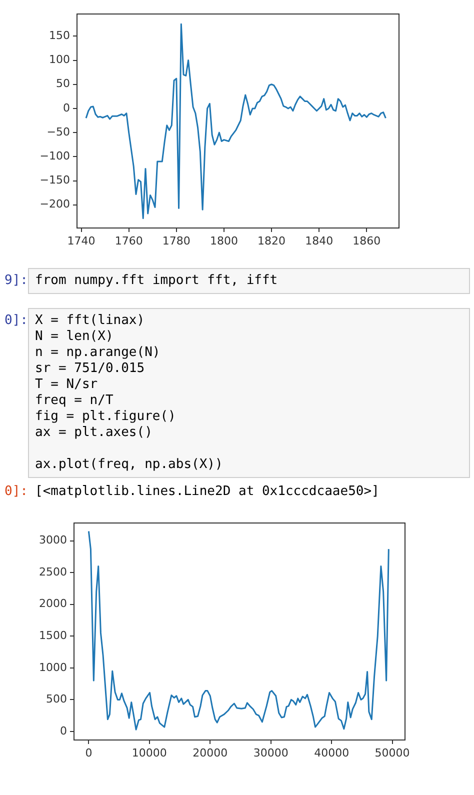 This screenshot has width=474, height=795. What do you see at coordinates (58, 131) in the screenshot?
I see `y-tick-label: −50` at bounding box center [58, 131].